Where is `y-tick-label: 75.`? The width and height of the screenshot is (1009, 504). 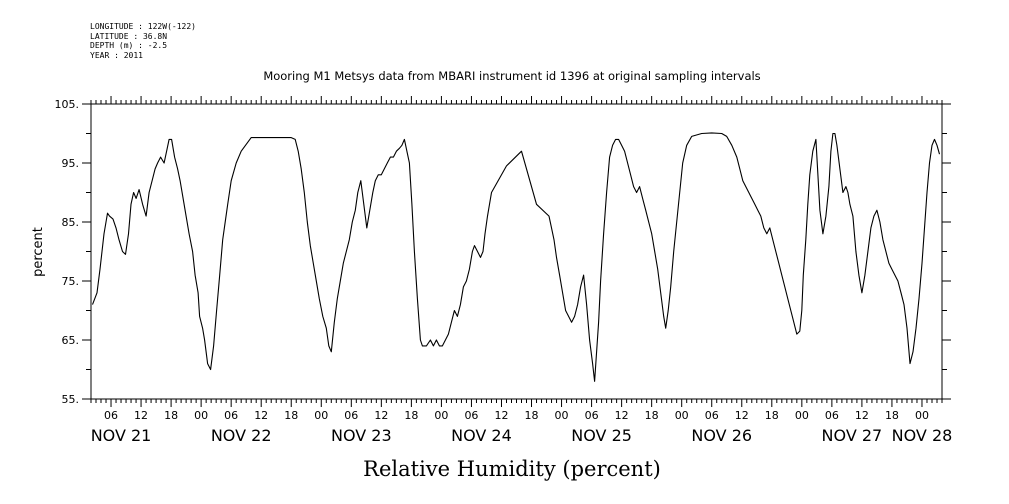
y-tick-label: 75. is located at coordinates (71, 281).